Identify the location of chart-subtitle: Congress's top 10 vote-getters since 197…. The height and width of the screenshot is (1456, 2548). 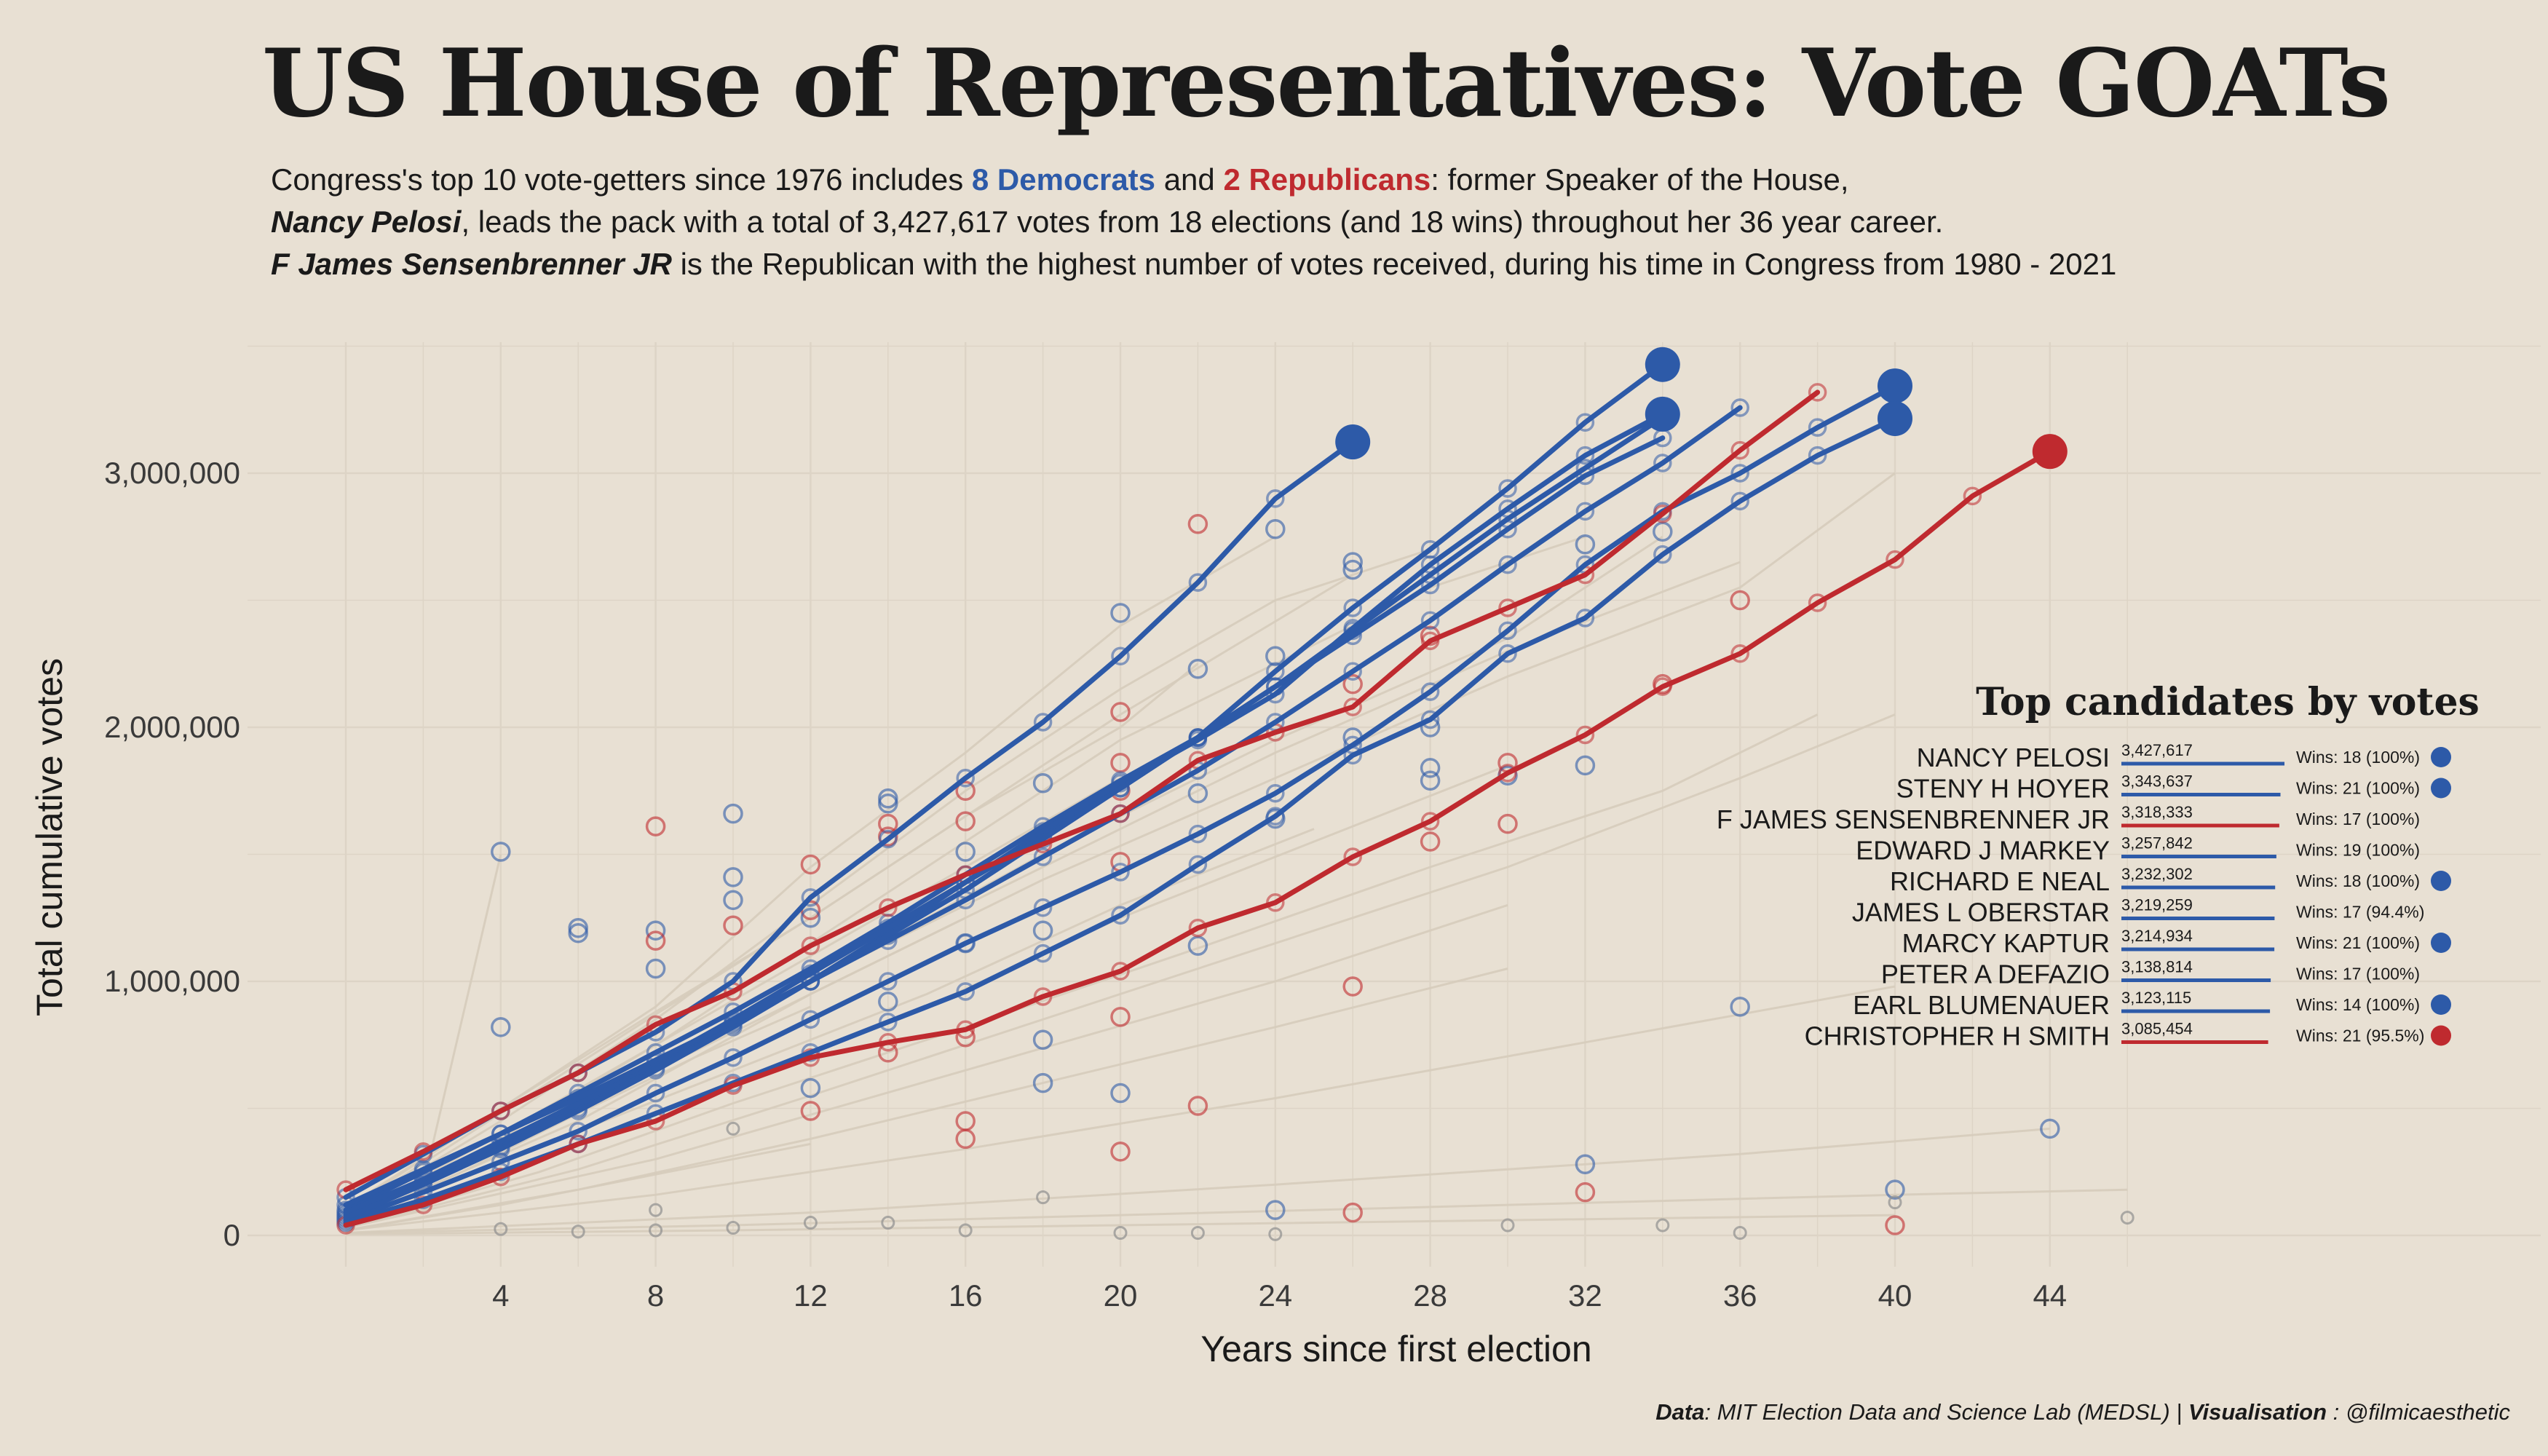
(1193, 222).